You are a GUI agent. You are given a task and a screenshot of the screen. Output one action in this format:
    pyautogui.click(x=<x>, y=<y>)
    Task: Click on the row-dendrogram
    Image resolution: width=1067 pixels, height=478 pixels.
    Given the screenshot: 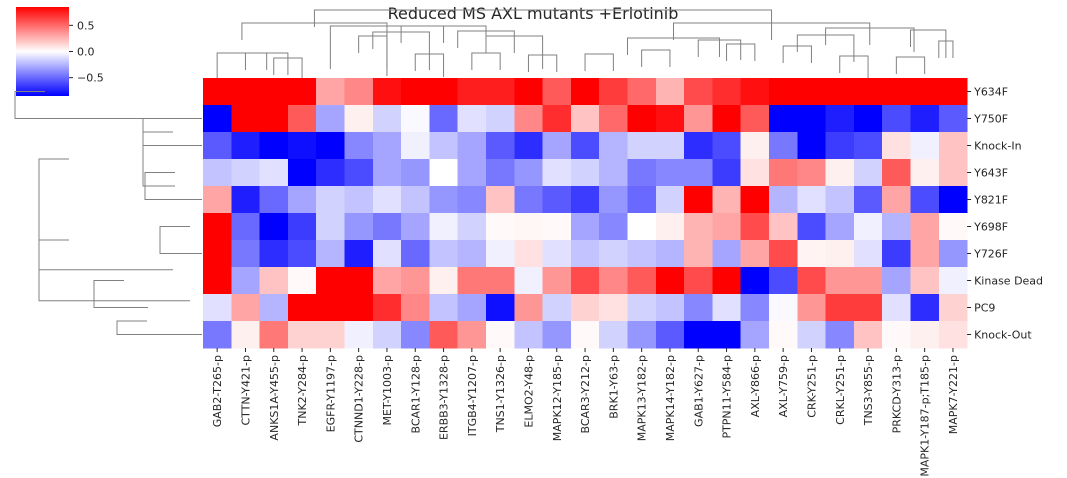 What is the action you would take?
    pyautogui.click(x=108, y=213)
    